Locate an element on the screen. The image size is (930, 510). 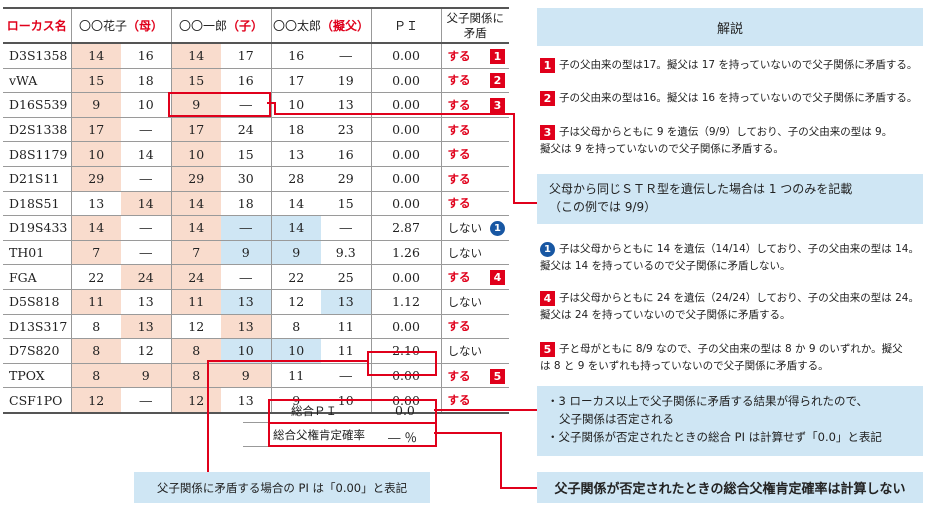
note-2: 2 子の父由来の型は16。擬父は 16 を持っていないので父子関係に矛盾する。 is located at coordinates (732, 98).